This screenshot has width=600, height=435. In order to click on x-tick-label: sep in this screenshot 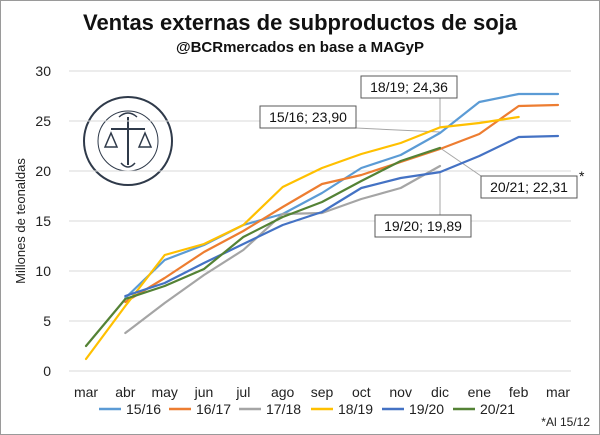, I will do `click(322, 392)`.